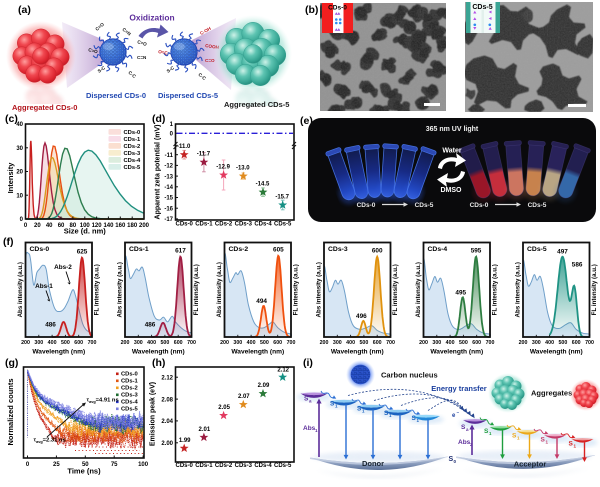 The width and height of the screenshot is (600, 487). What do you see at coordinates (169, 156) in the screenshot?
I see `svg-text: -11` at bounding box center [169, 156].